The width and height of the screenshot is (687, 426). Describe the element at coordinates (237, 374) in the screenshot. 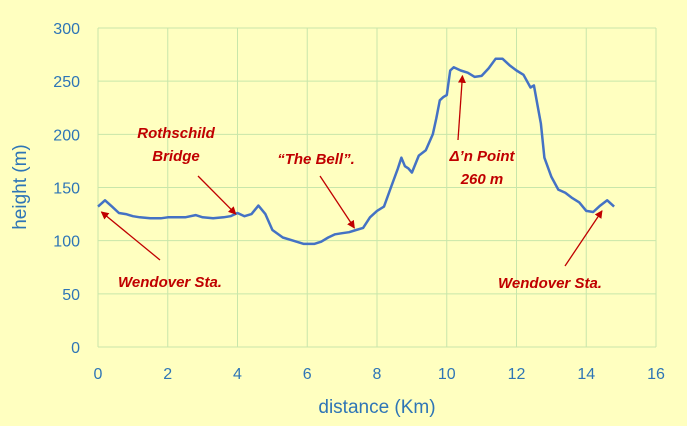

I see `x-tick-label-2: 4` at that location.